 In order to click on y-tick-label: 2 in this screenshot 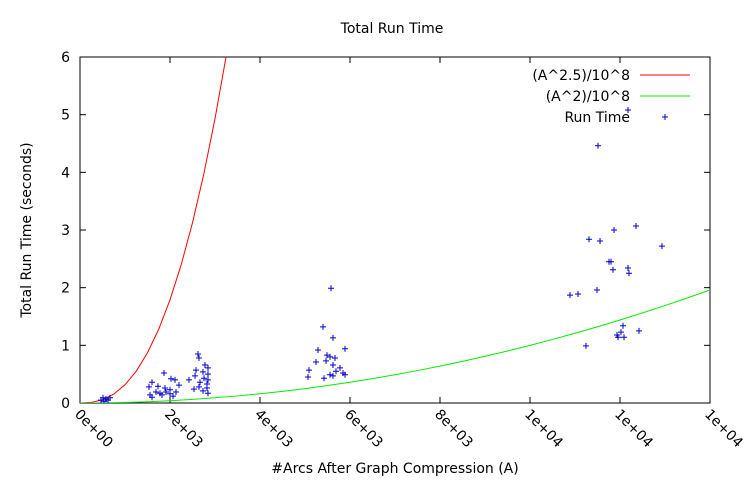, I will do `click(65, 289)`.